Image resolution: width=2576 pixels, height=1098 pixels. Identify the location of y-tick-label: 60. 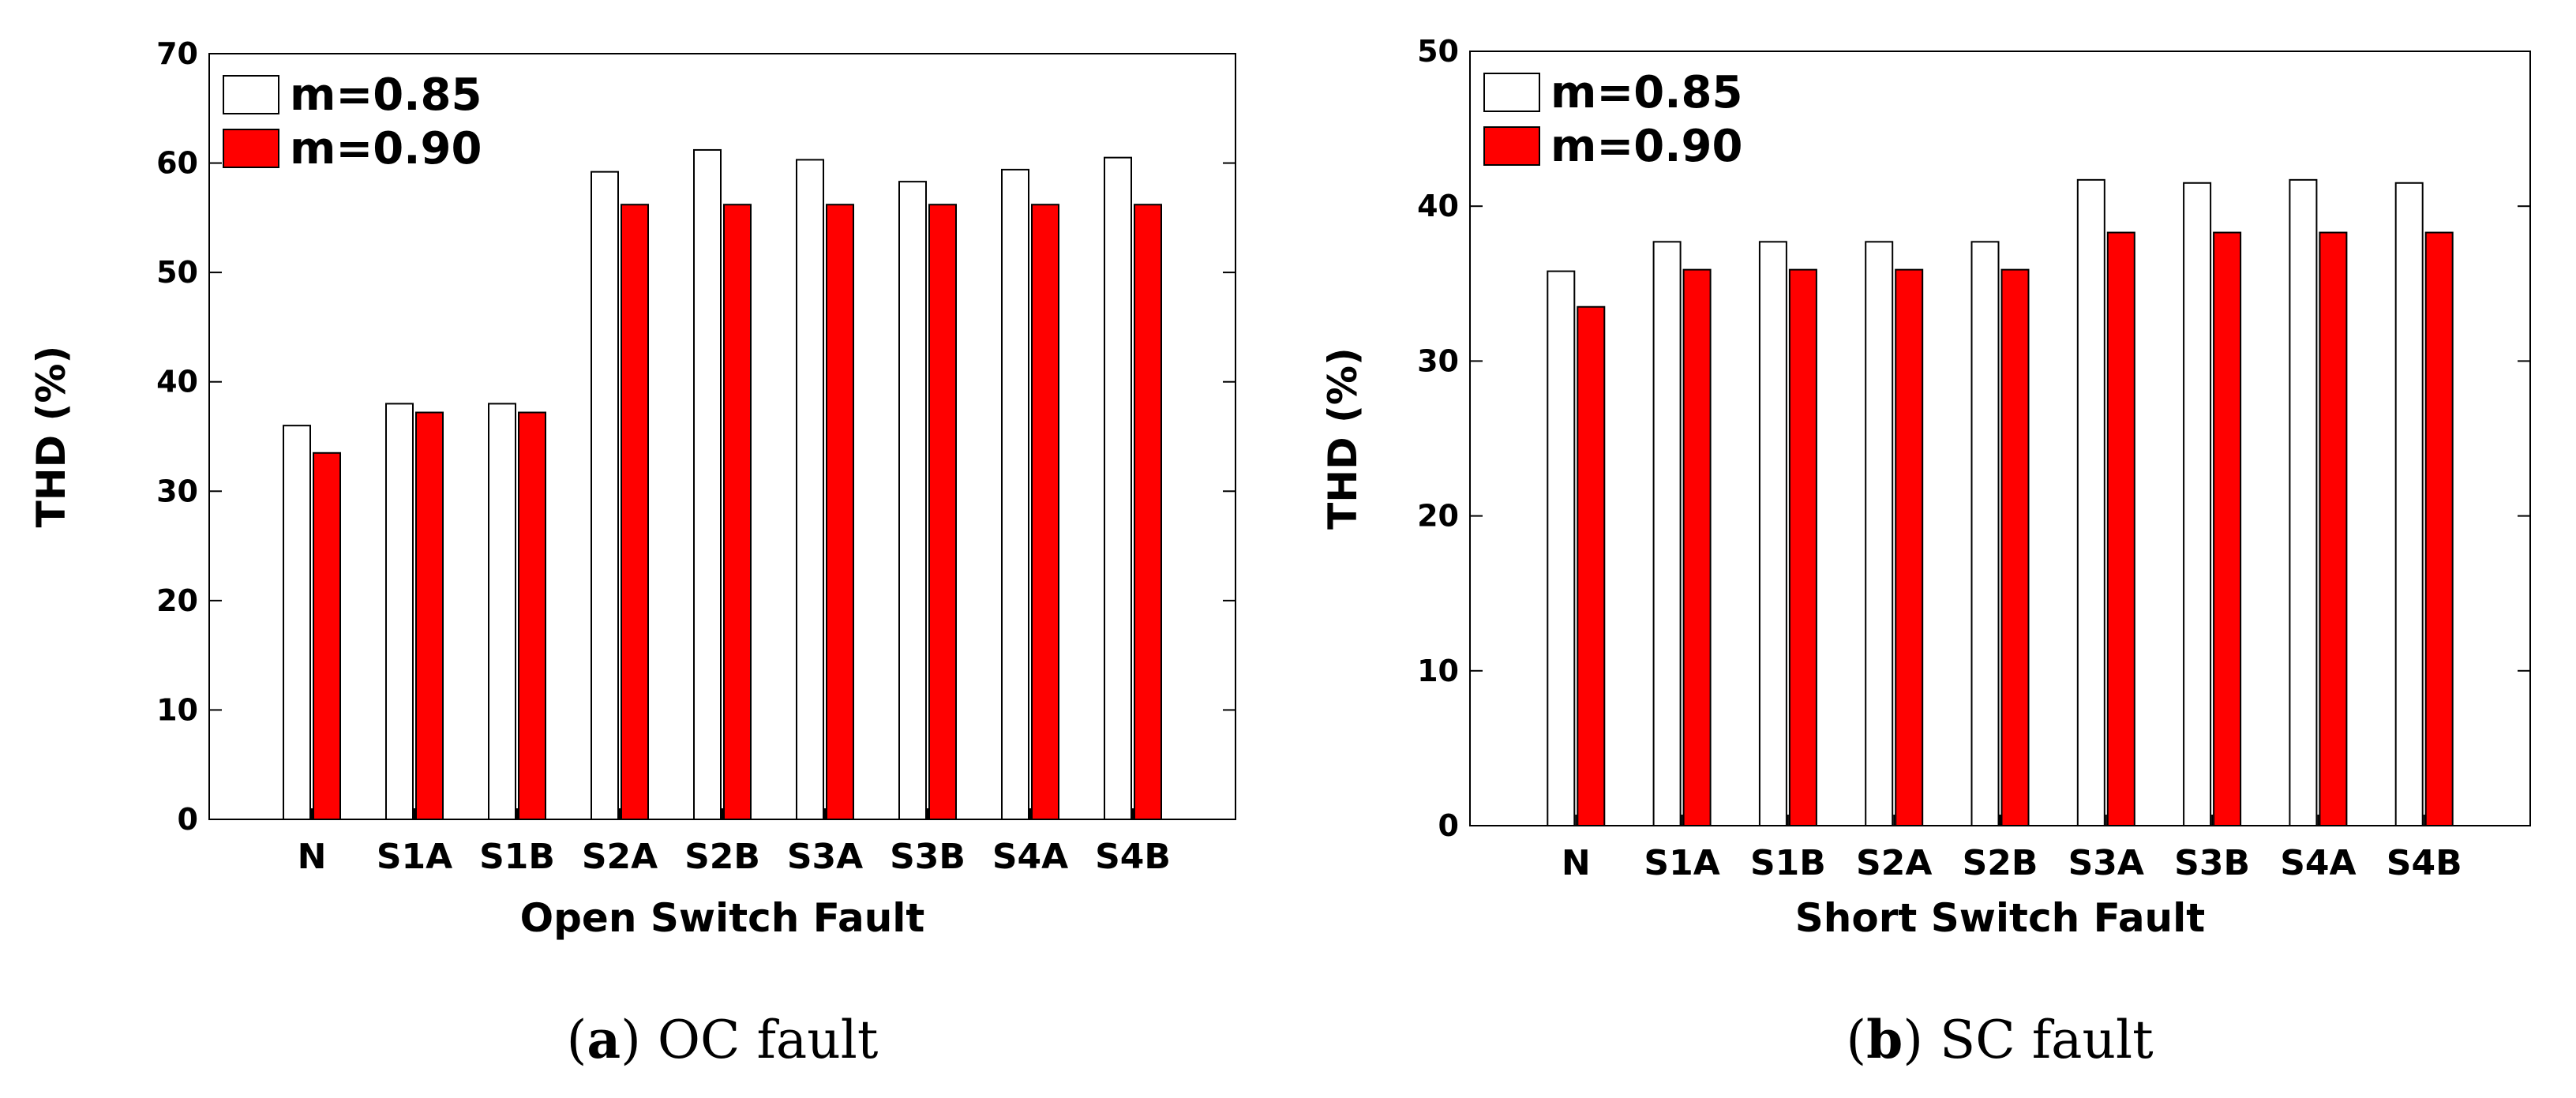
(177, 163).